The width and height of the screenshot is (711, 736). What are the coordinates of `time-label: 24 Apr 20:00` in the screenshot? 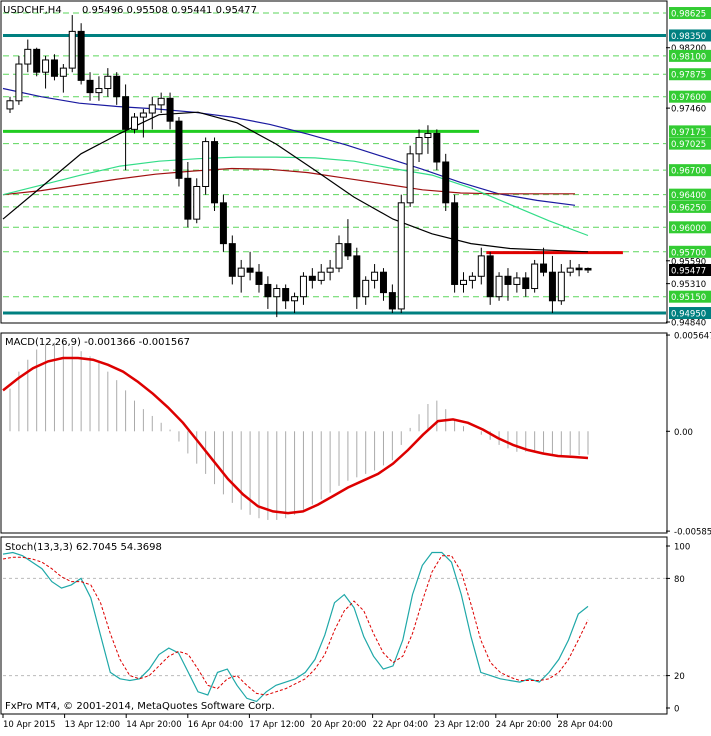 It's located at (523, 725).